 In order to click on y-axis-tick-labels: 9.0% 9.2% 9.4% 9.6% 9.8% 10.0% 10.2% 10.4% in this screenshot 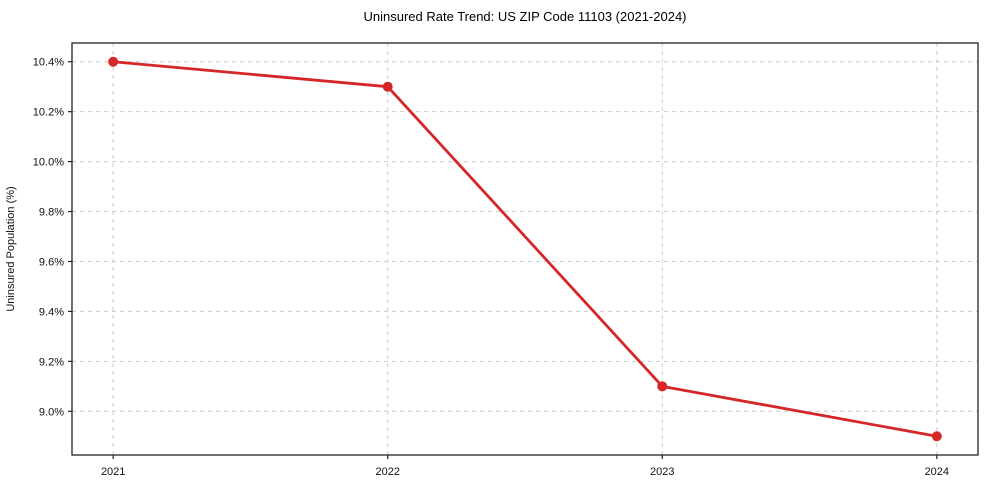, I will do `click(48, 238)`.